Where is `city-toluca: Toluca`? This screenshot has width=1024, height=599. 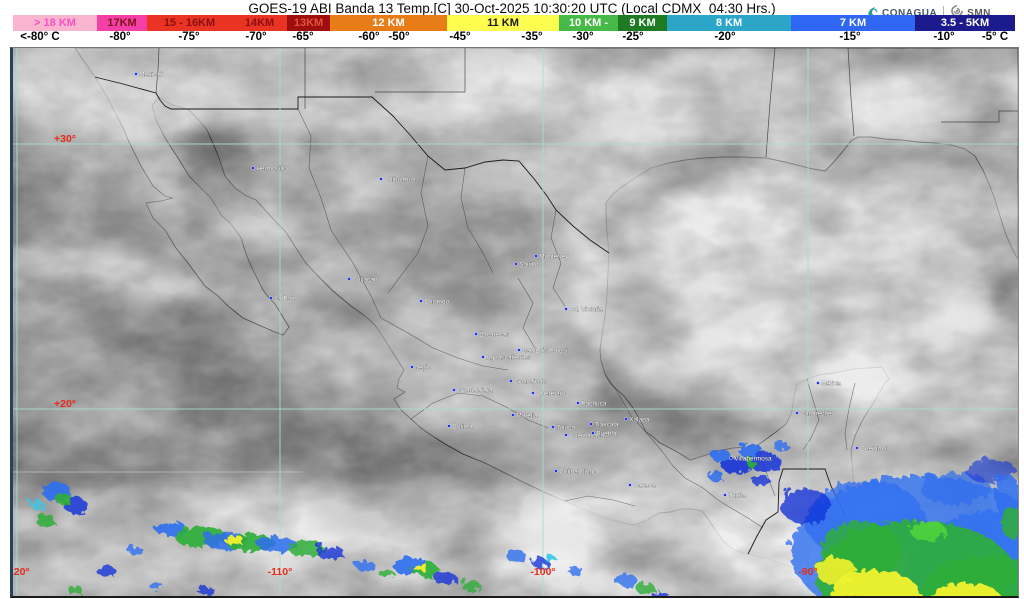
city-toluca: Toluca is located at coordinates (563, 428).